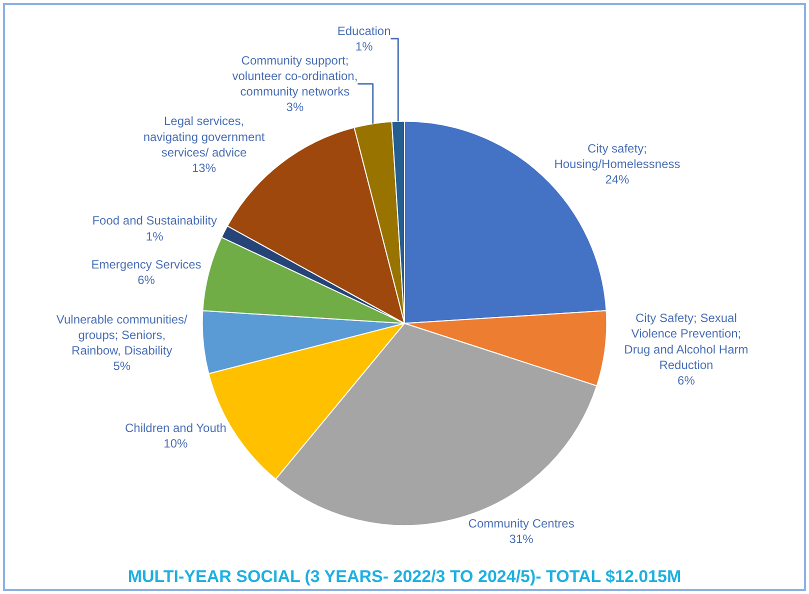 Image resolution: width=809 pixels, height=594 pixels. I want to click on slice-label: Emergency Services, so click(146, 264).